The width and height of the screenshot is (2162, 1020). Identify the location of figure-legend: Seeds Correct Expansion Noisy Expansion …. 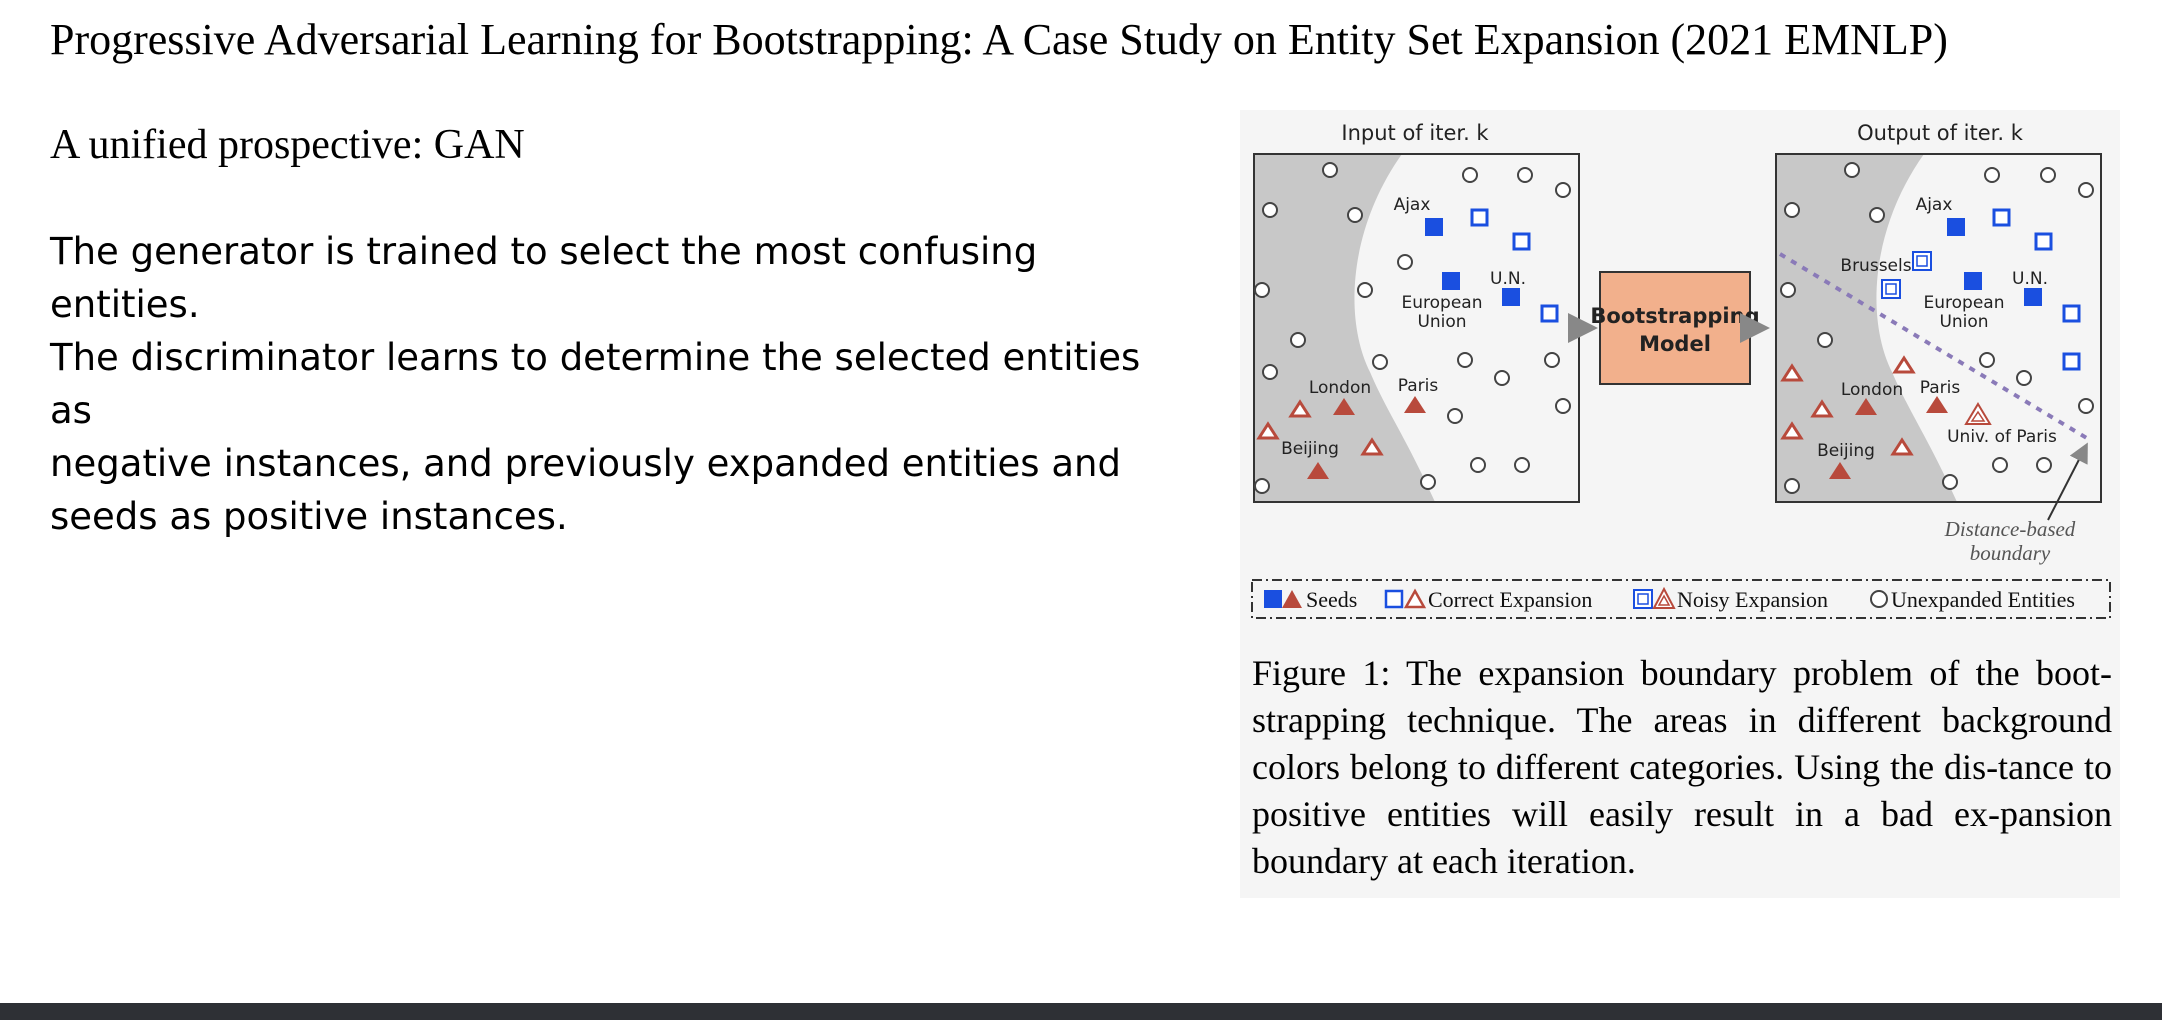
(1681, 599).